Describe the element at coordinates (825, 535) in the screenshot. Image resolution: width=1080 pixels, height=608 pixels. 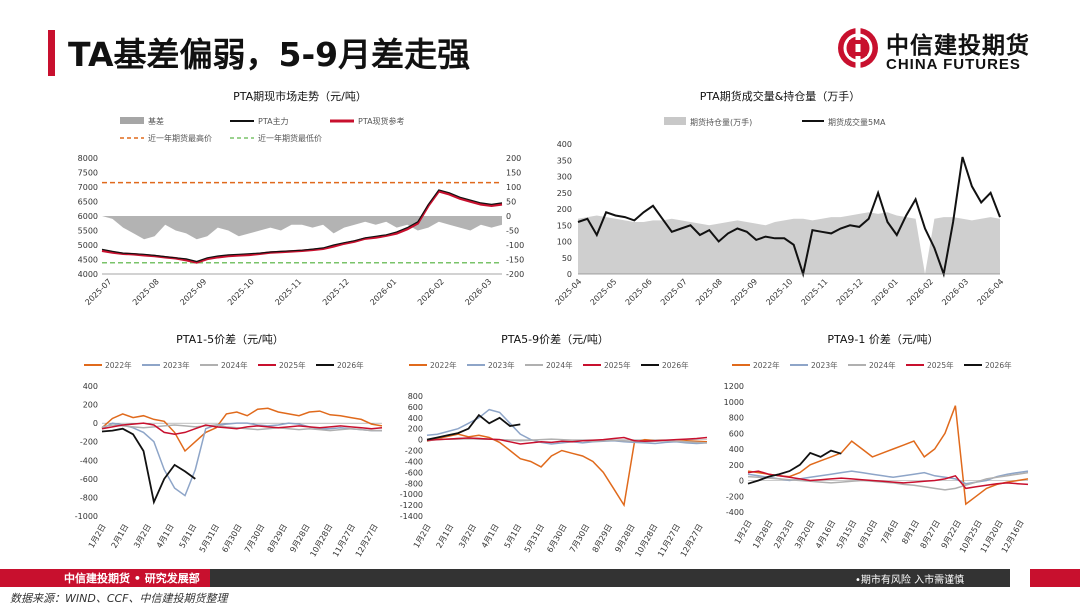
I see `x-tick-label: 4月16日` at that location.